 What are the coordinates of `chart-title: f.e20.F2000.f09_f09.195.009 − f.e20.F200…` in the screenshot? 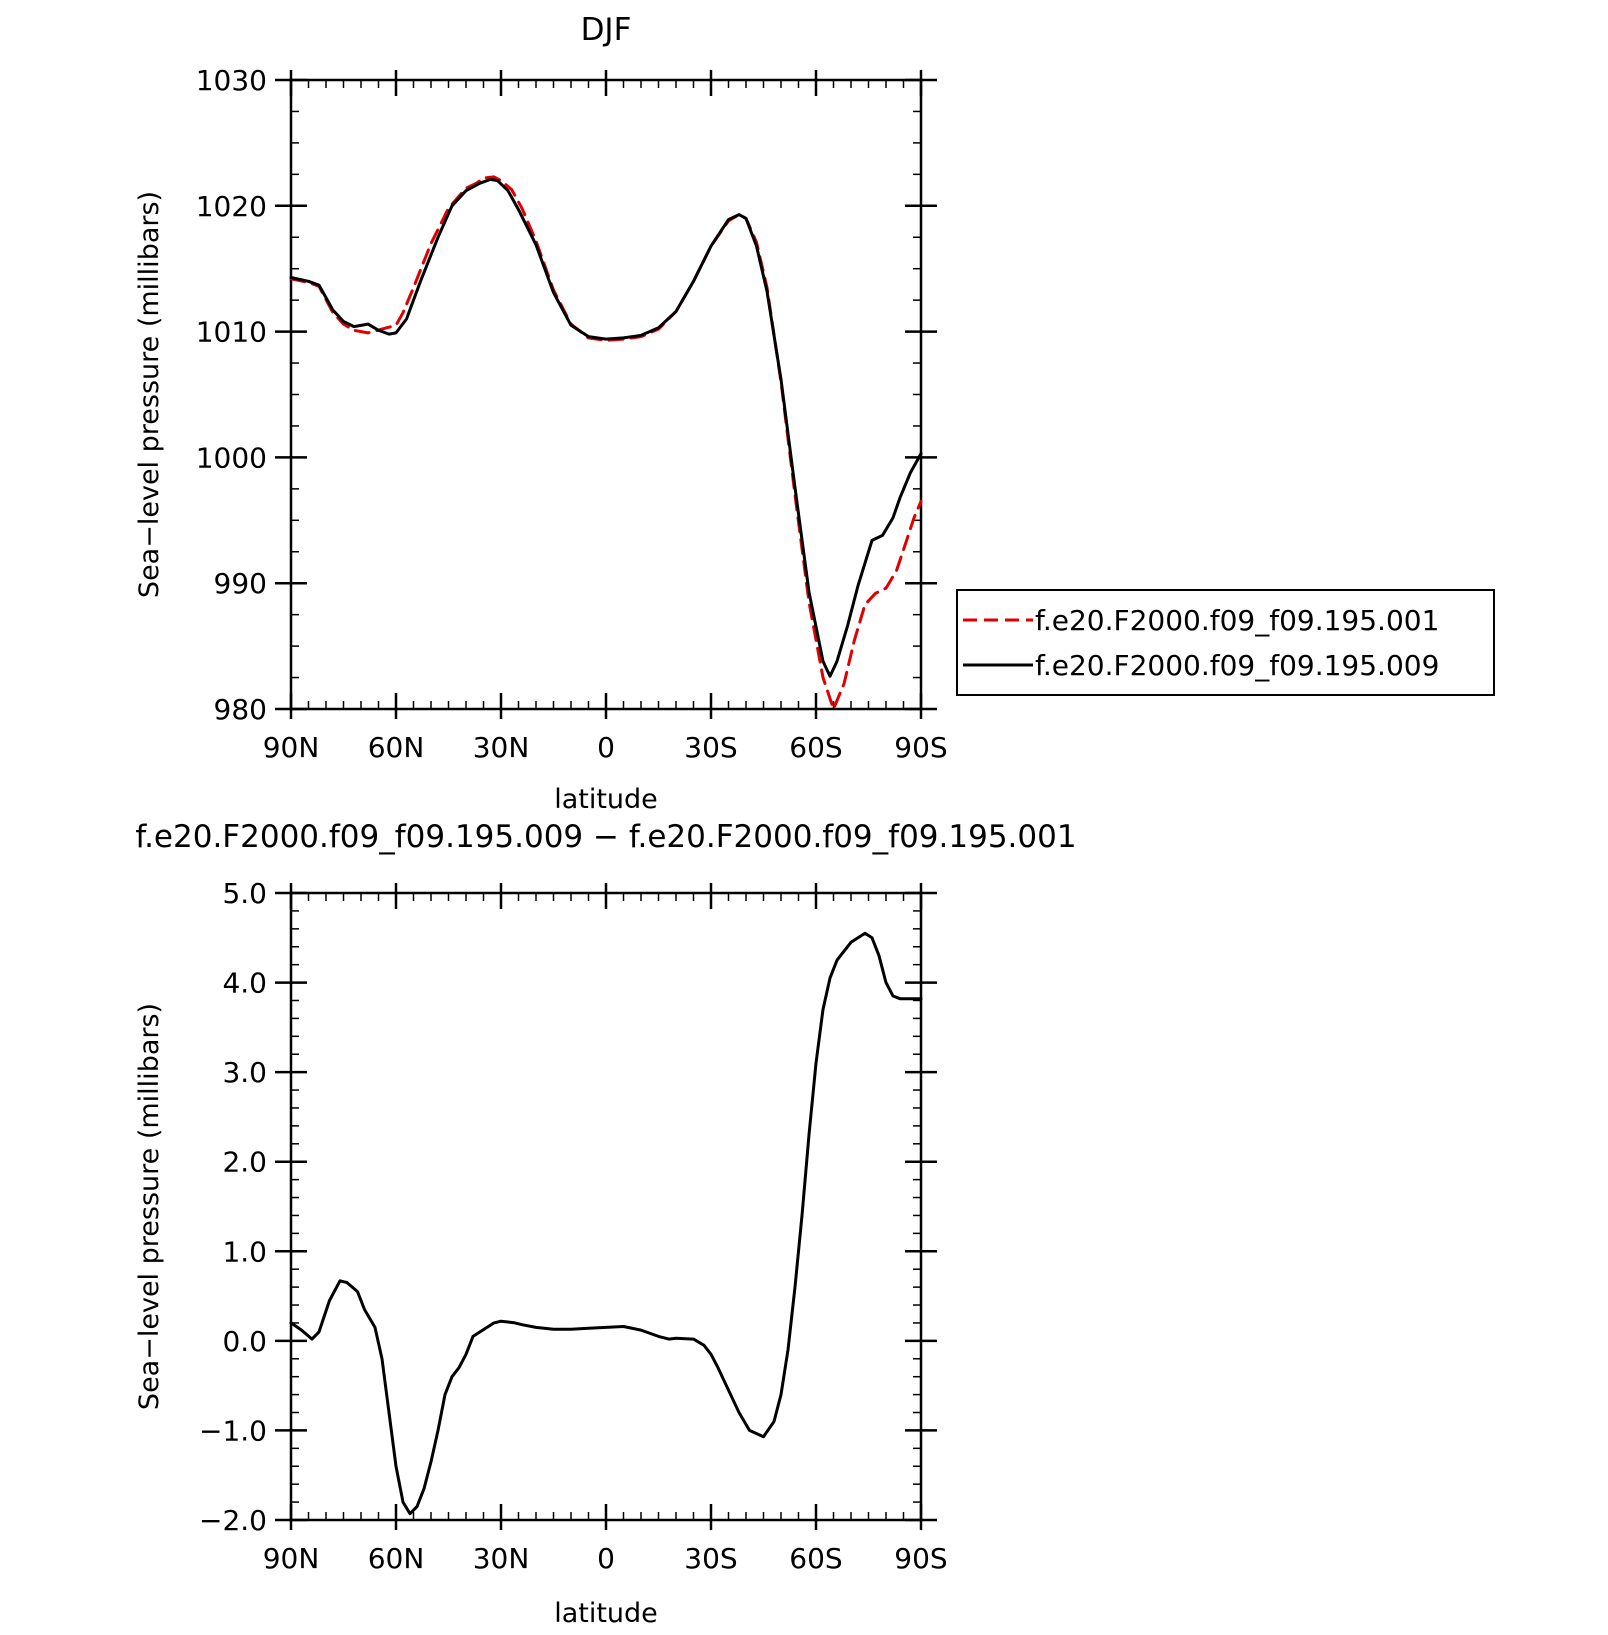 It's located at (605, 837).